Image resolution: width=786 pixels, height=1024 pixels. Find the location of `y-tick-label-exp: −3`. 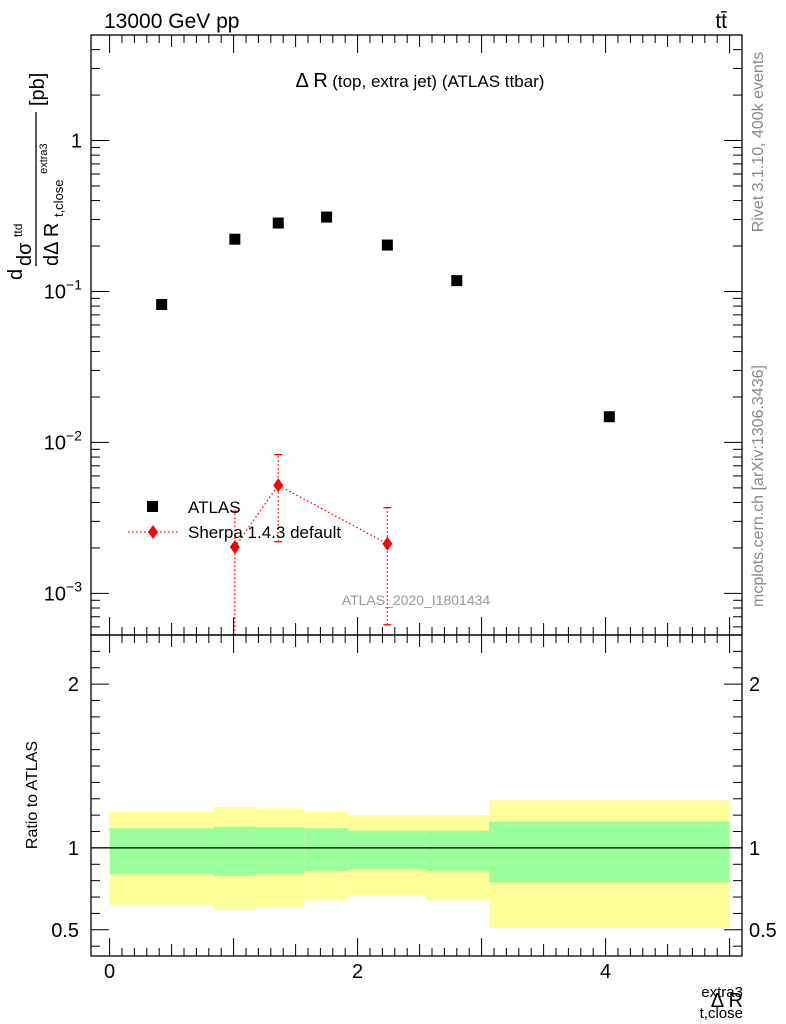

y-tick-label-exp: −3 is located at coordinates (74, 586).